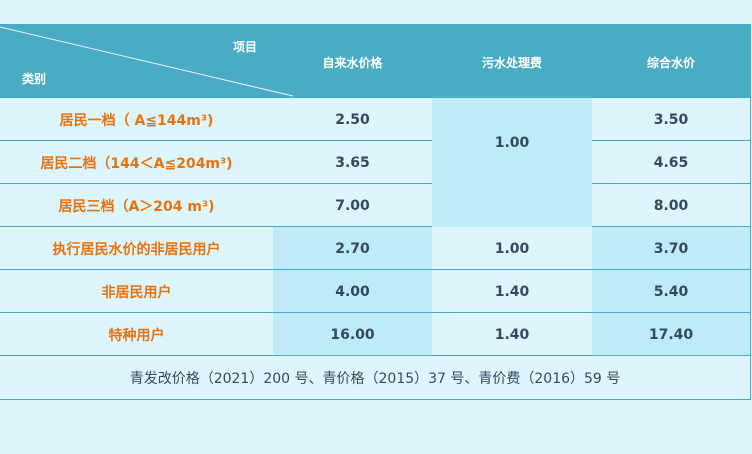  What do you see at coordinates (34, 79) in the screenshot?
I see `header-corner-category: 类别` at bounding box center [34, 79].